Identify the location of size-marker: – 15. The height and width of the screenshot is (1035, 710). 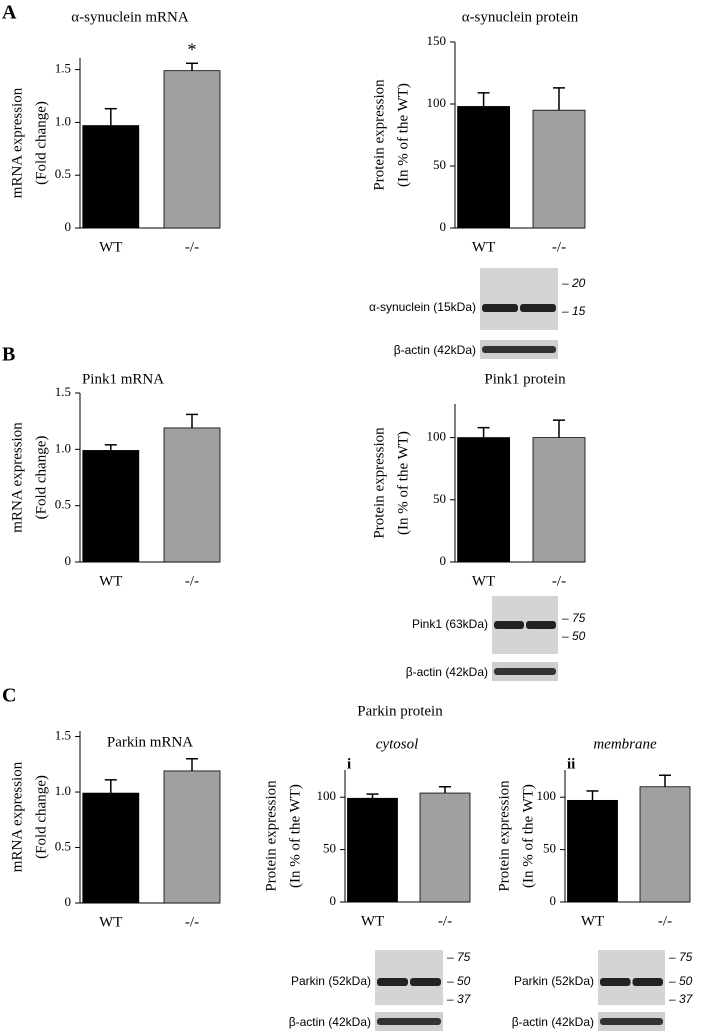
(573, 311).